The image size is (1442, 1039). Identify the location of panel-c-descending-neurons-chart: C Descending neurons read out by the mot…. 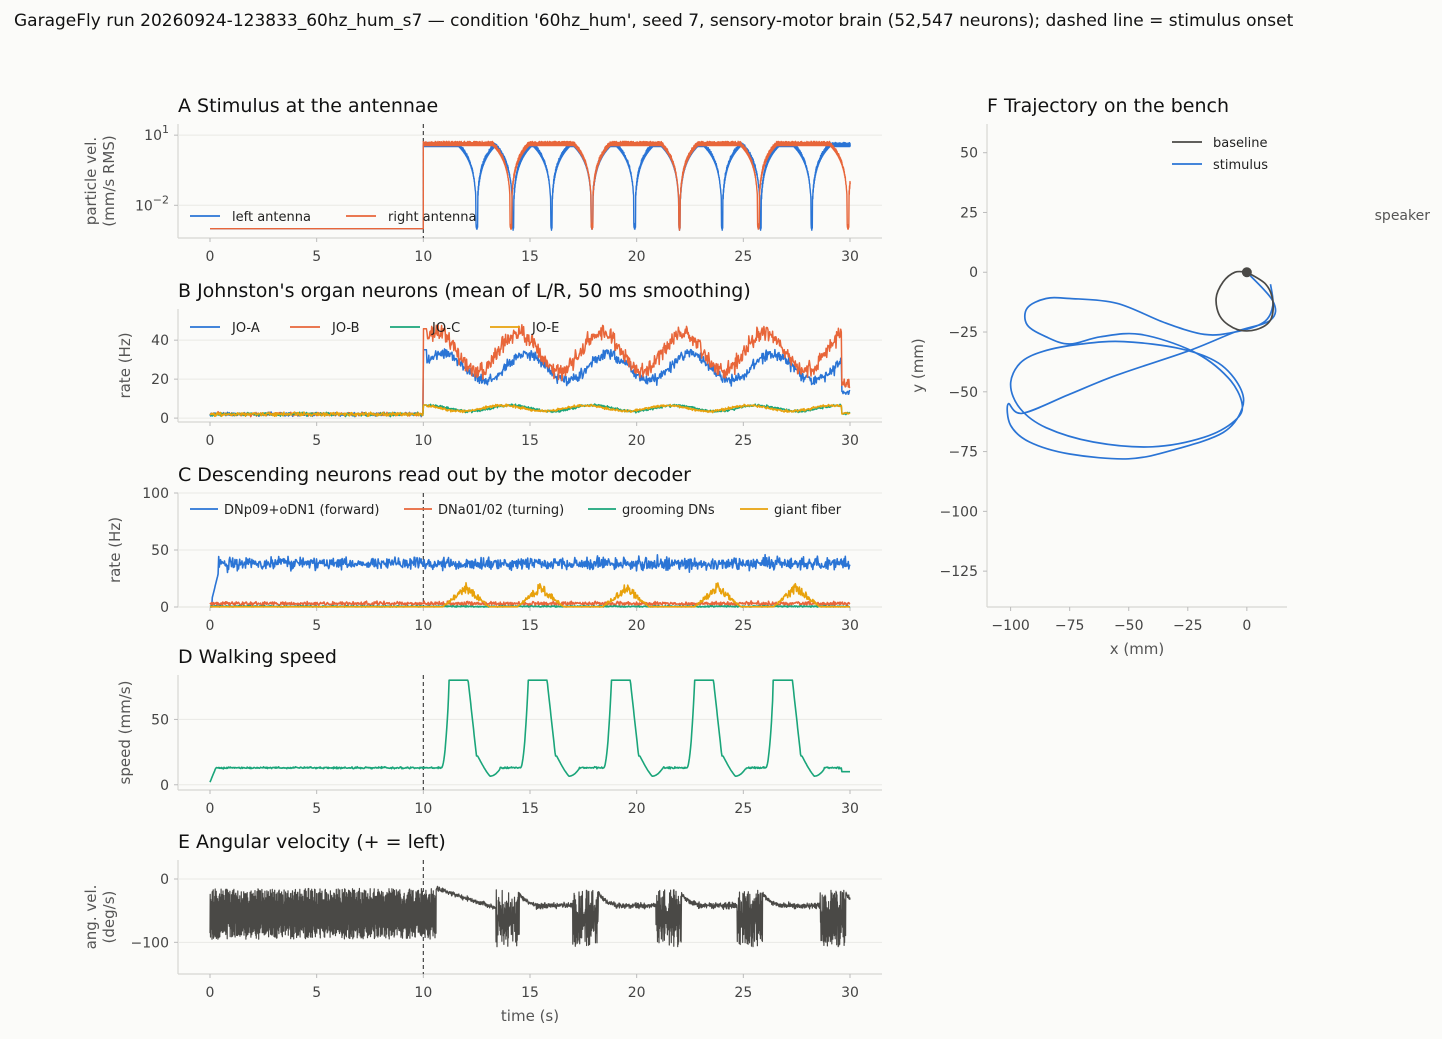
(494, 549).